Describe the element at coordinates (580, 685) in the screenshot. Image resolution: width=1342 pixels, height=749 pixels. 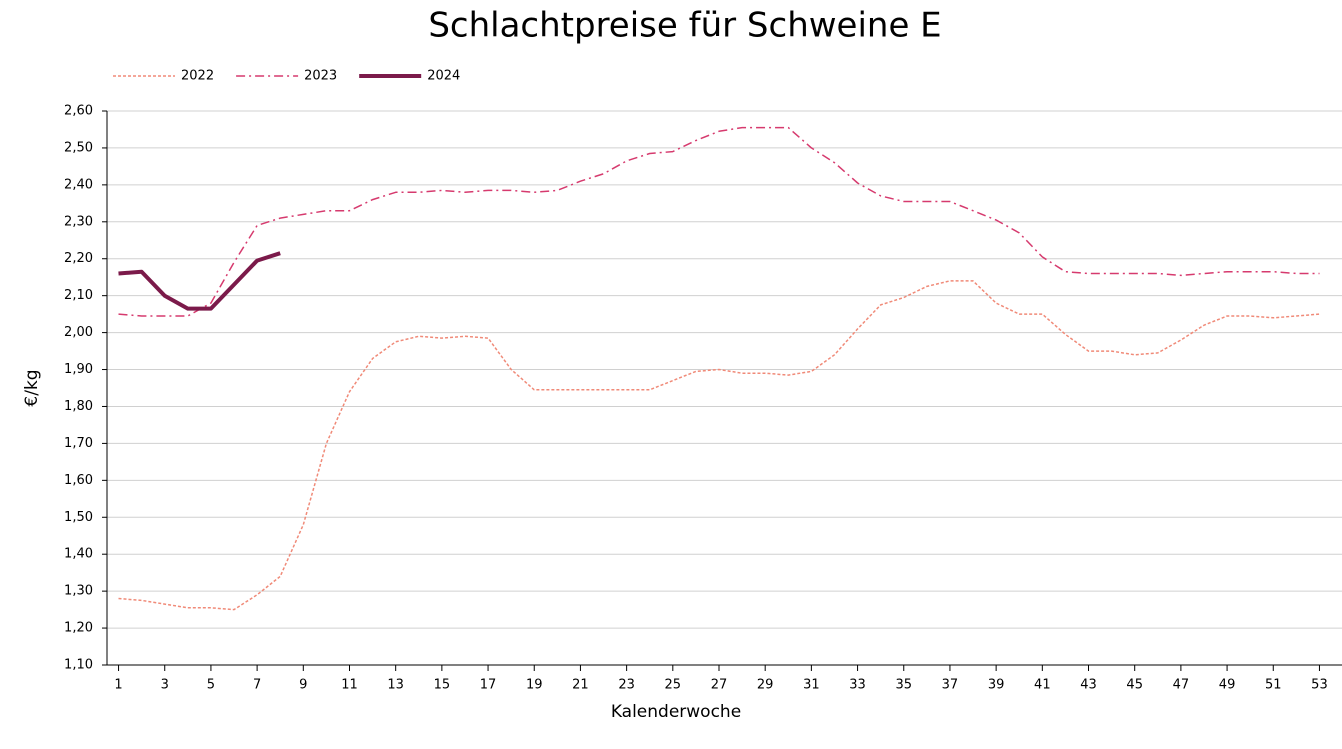
I see `x-tick-label: 21` at that location.